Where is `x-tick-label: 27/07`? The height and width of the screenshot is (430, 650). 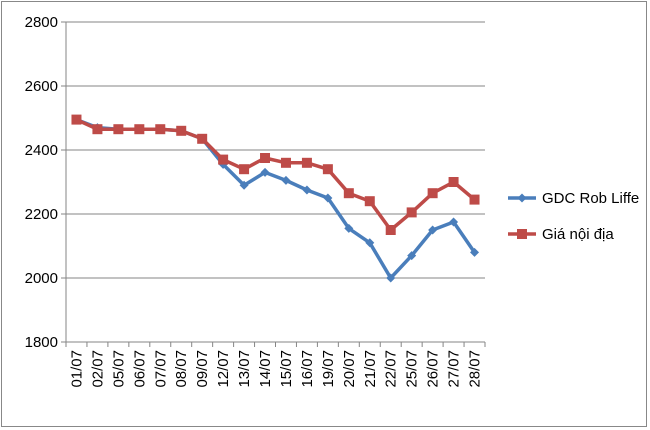
x-tick-label: 27/07 is located at coordinates (454, 369).